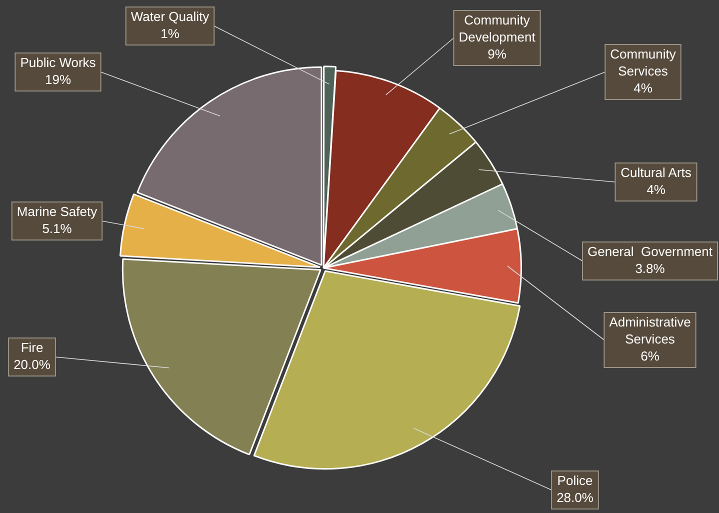 This screenshot has height=513, width=719. Describe the element at coordinates (650, 268) in the screenshot. I see `data-label: 3.8%` at that location.